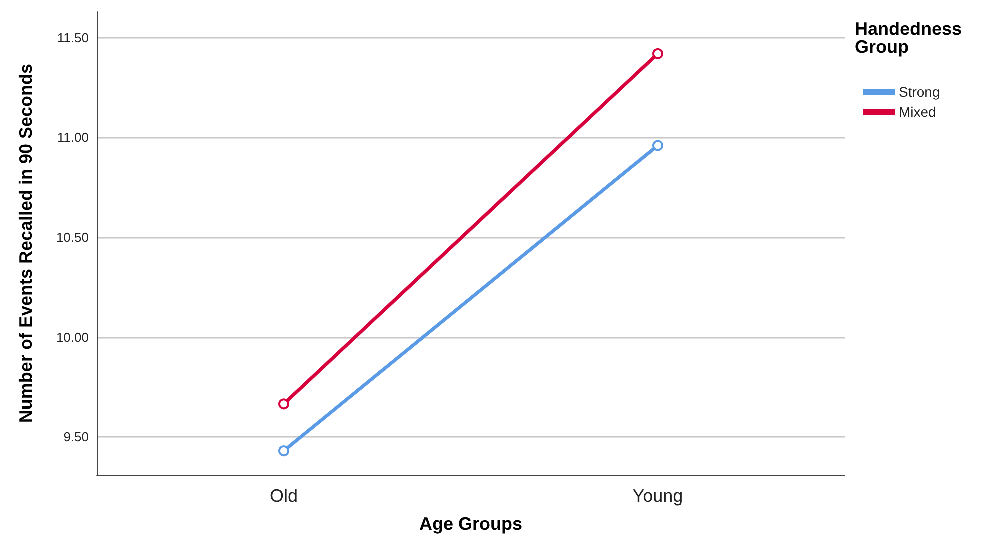 Image resolution: width=986 pixels, height=547 pixels. Describe the element at coordinates (284, 496) in the screenshot. I see `x-tick-label: Old` at that location.